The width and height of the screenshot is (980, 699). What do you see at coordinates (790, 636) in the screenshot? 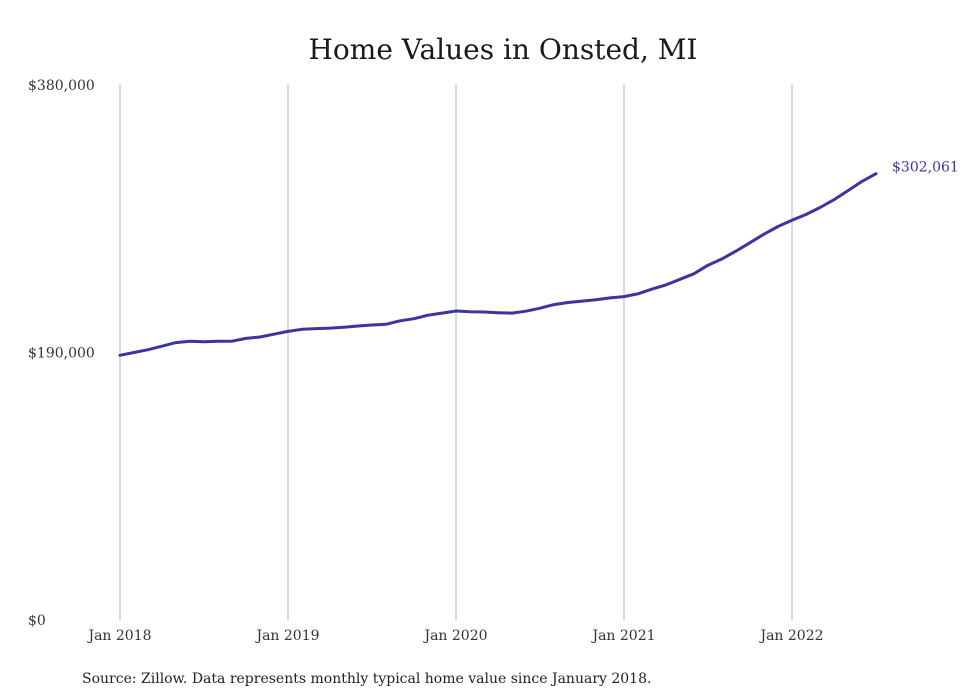
I see `x-tick-label: Jan 2022` at bounding box center [790, 636].